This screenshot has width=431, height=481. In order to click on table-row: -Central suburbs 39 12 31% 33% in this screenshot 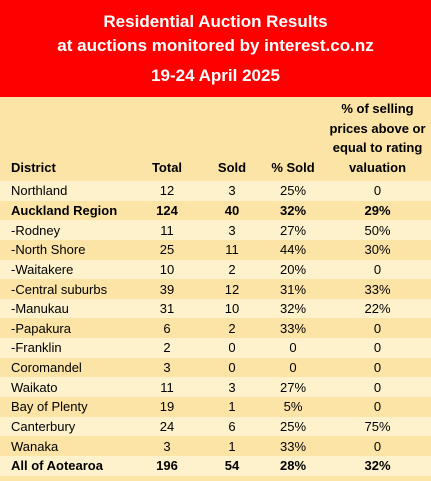, I will do `click(215, 289)`.